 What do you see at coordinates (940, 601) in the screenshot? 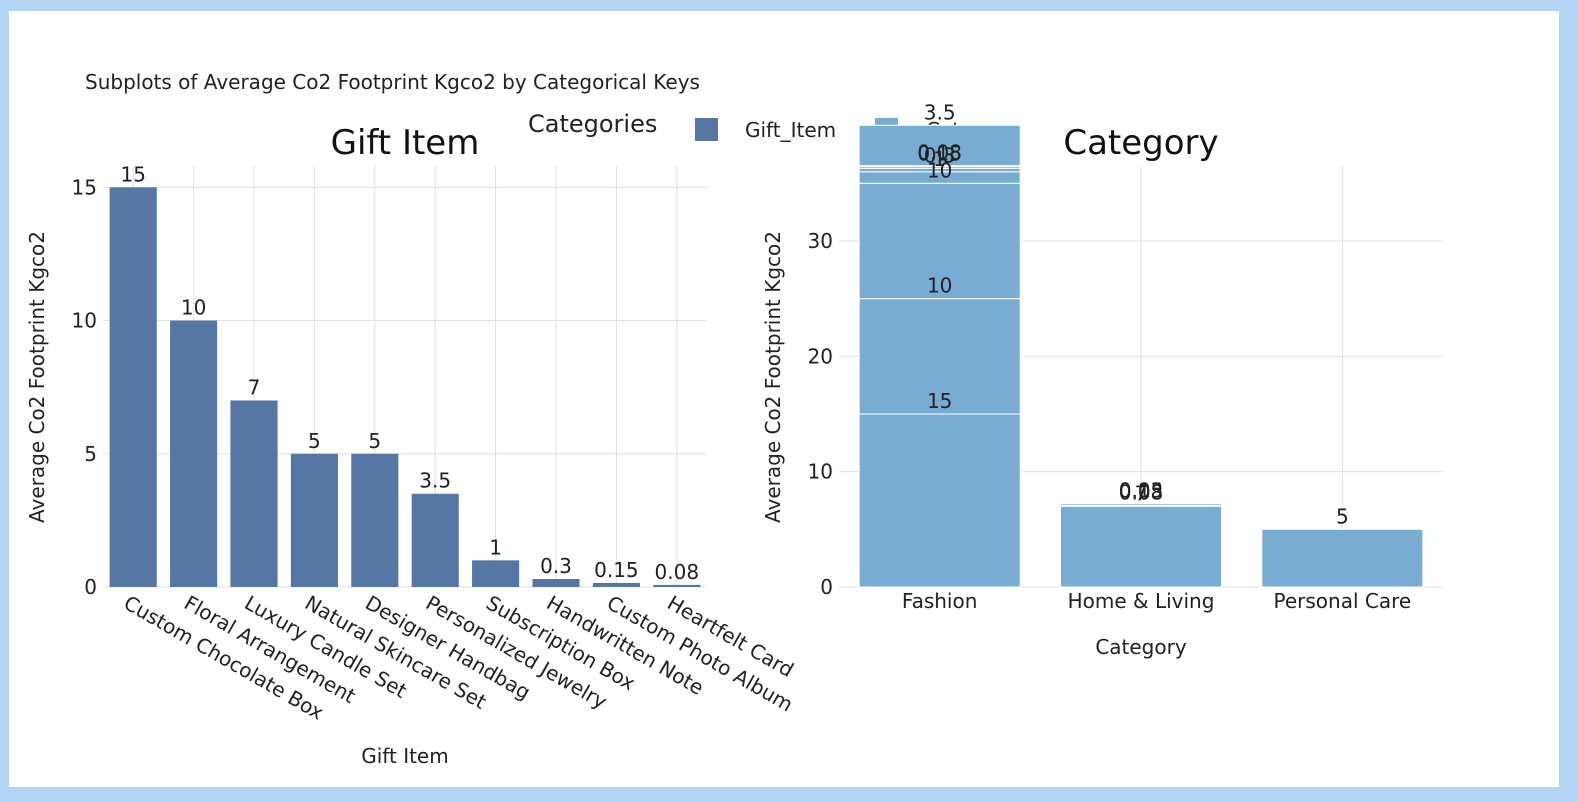
I see `x-tick-label-fashion: Fashion` at bounding box center [940, 601].